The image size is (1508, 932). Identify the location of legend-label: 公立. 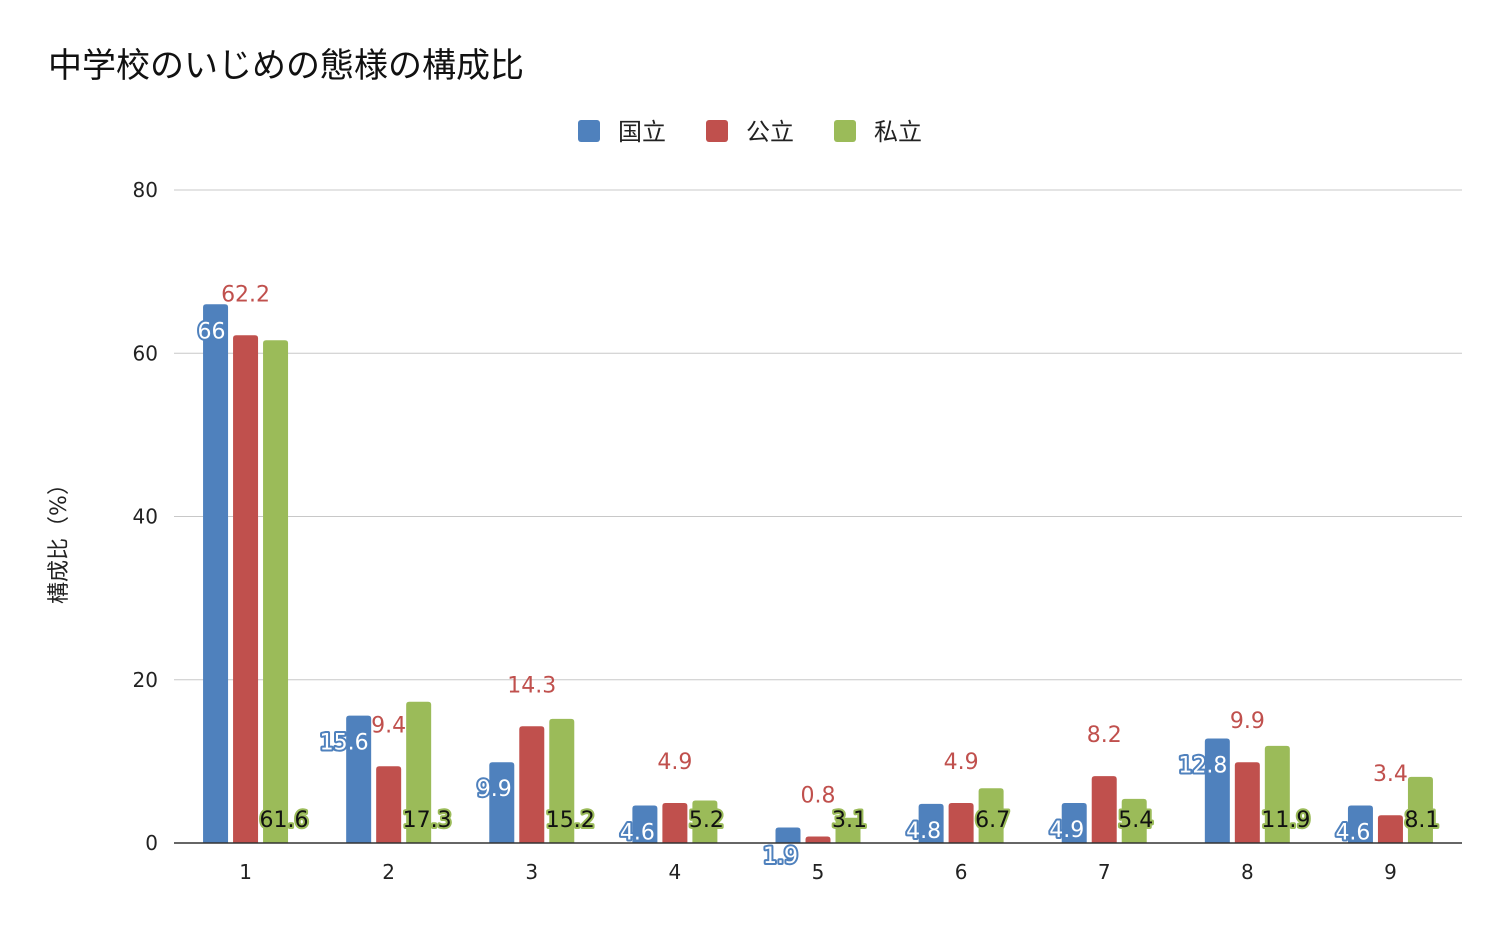
(770, 132).